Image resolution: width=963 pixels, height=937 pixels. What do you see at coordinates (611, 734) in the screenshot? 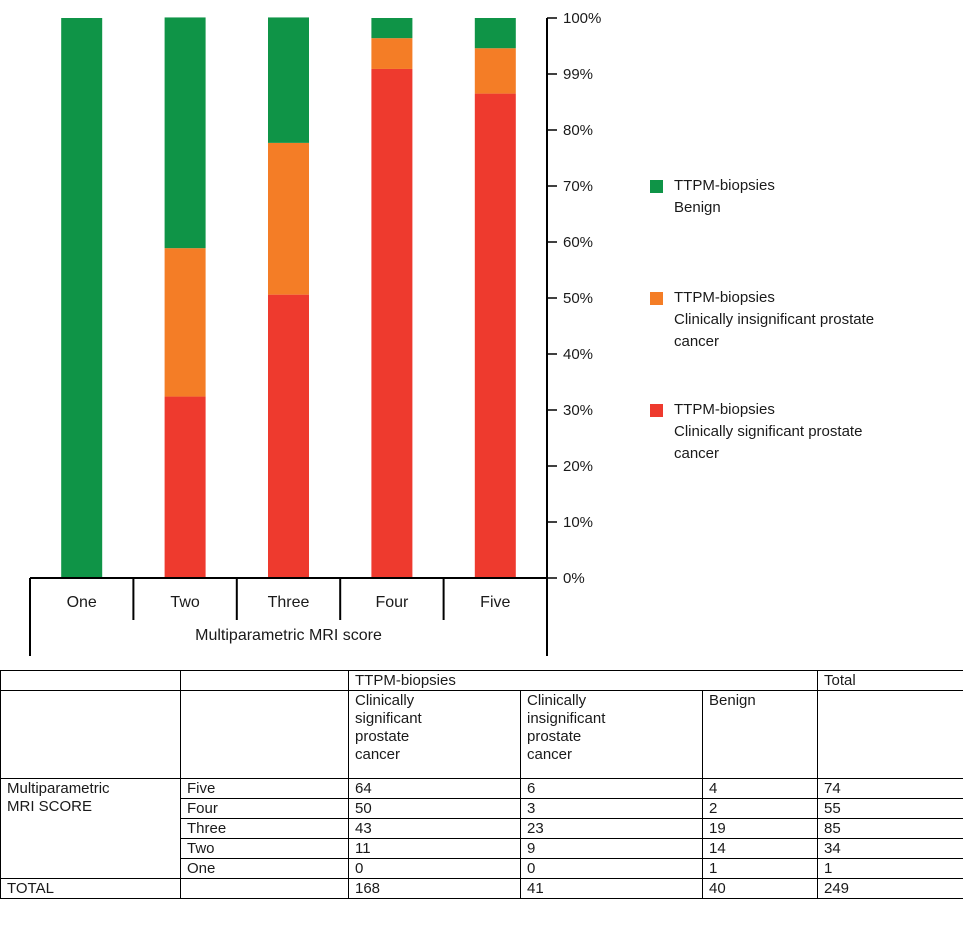
I see `column-header: Clinically insignificant prostate cancer` at bounding box center [611, 734].